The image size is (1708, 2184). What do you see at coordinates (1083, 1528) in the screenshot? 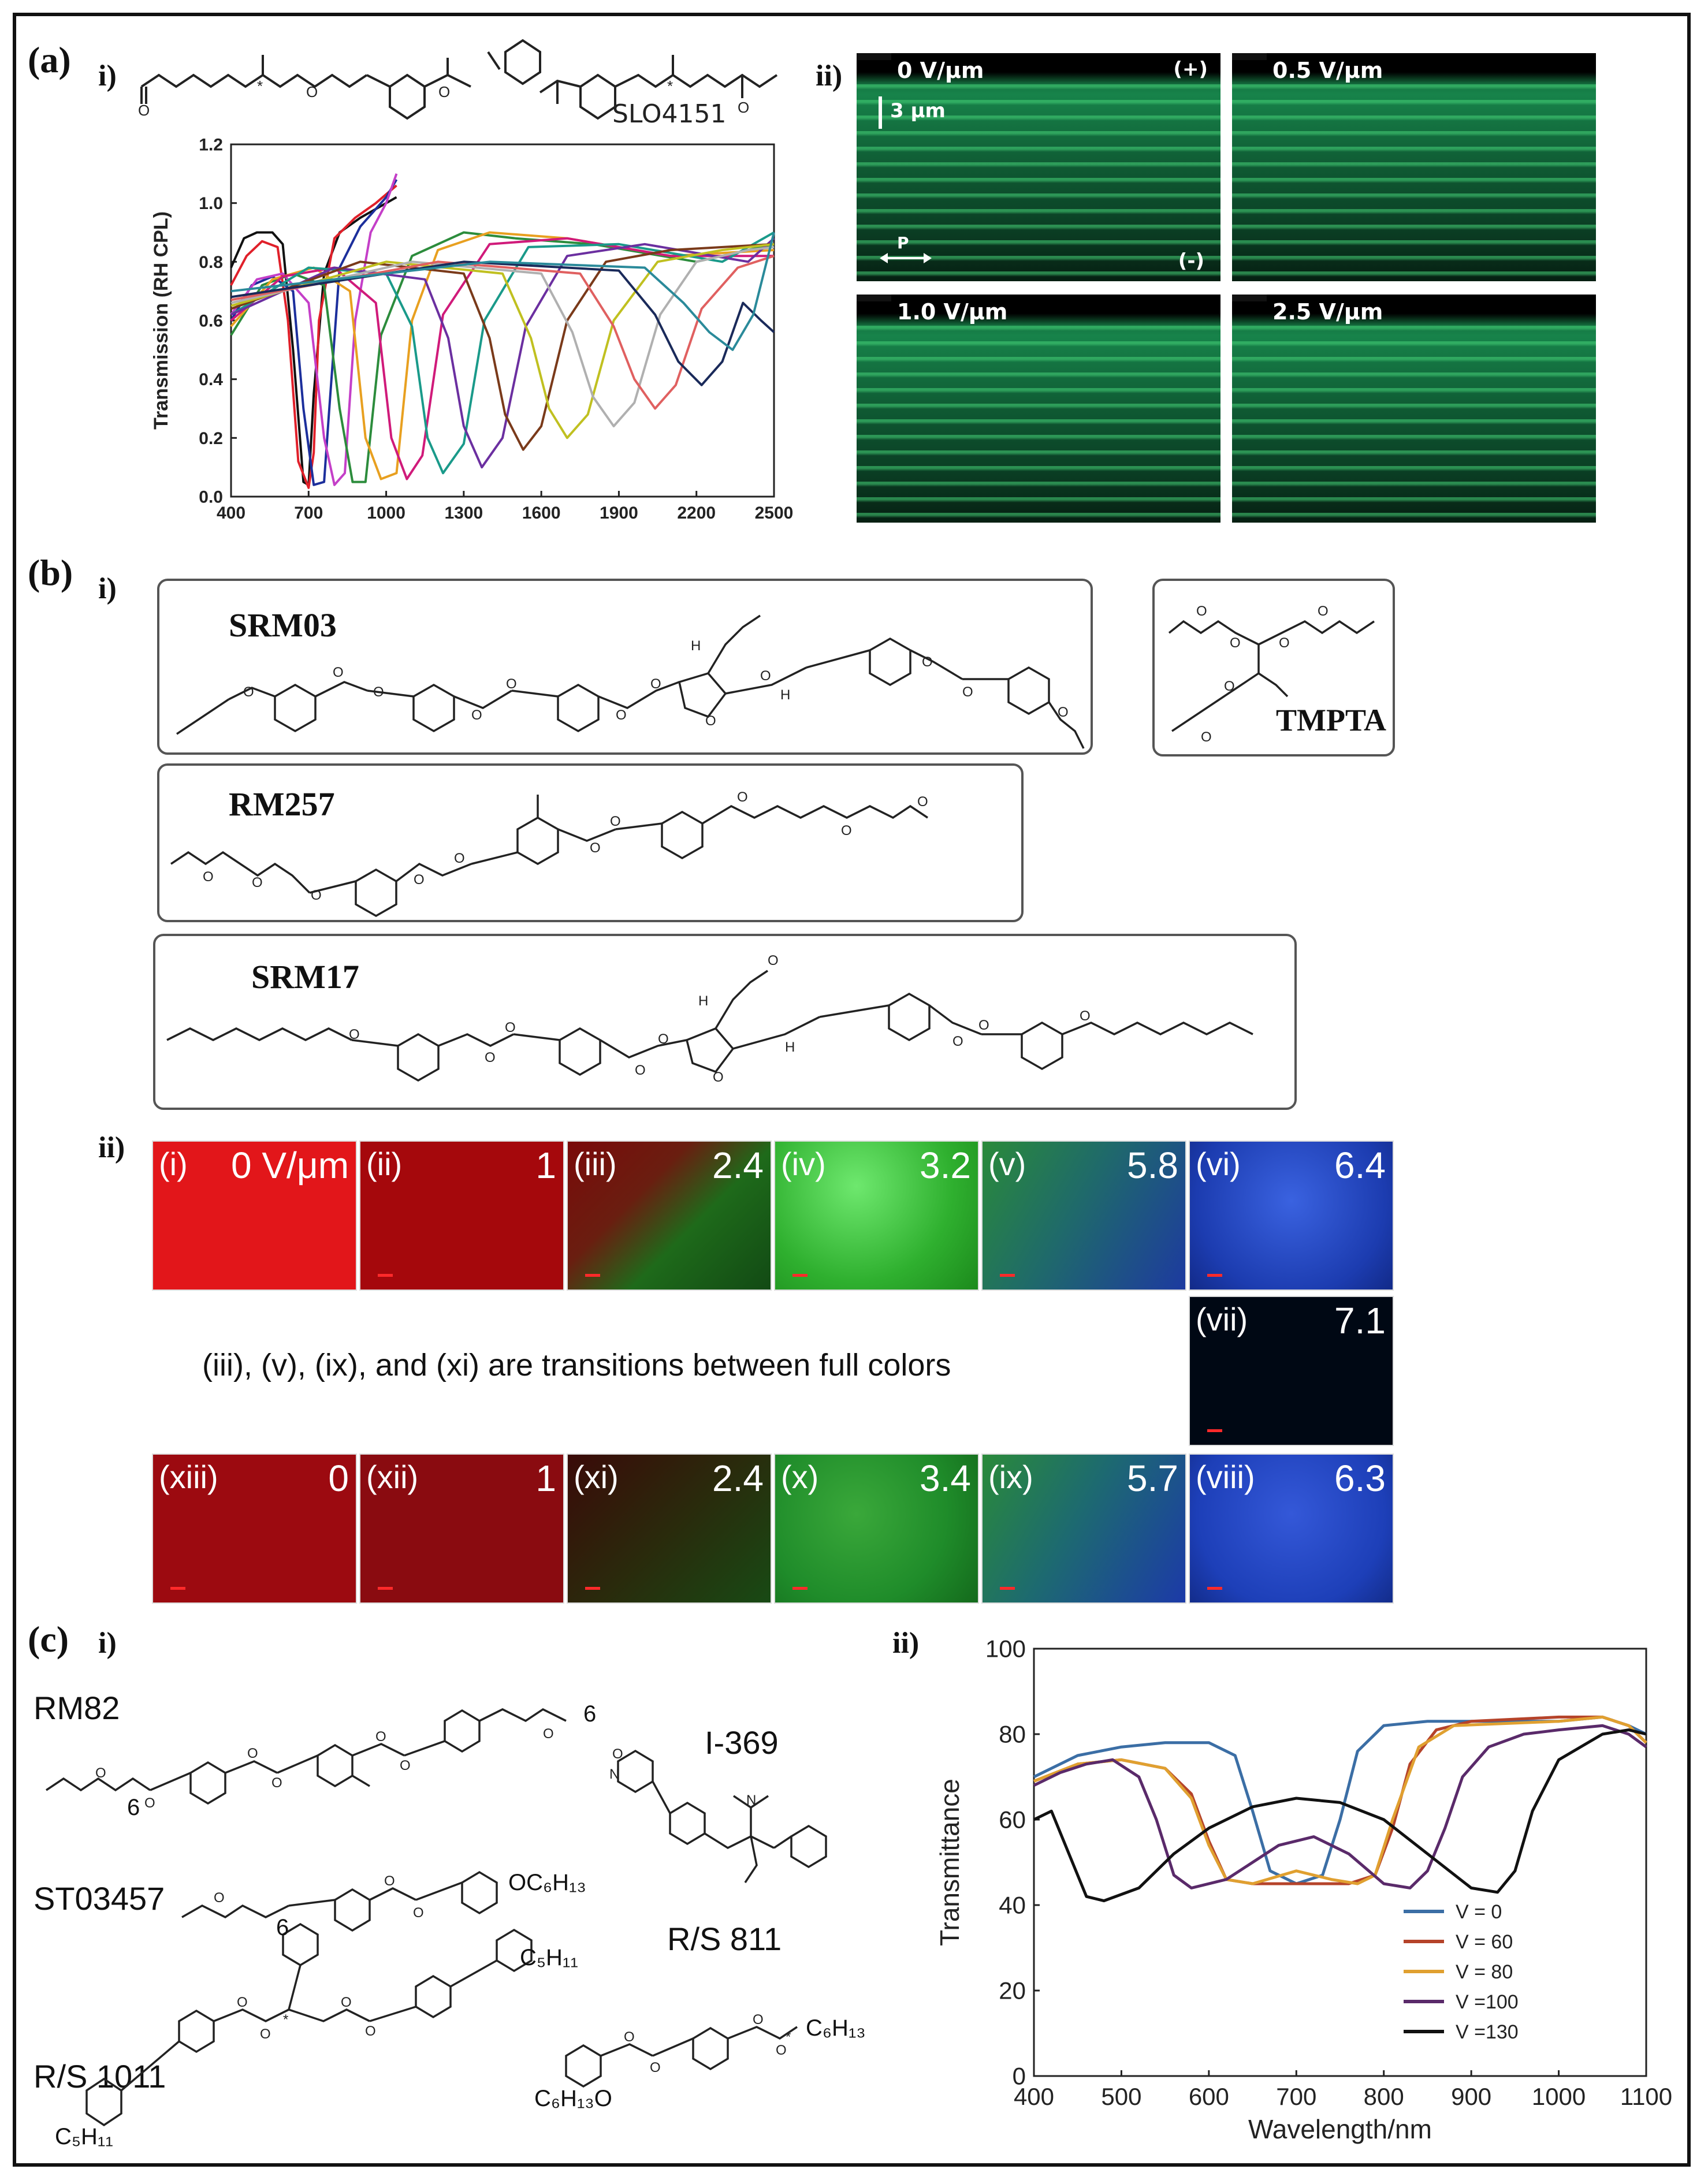
I see `tile-ix: (ix) 5.7` at bounding box center [1083, 1528].